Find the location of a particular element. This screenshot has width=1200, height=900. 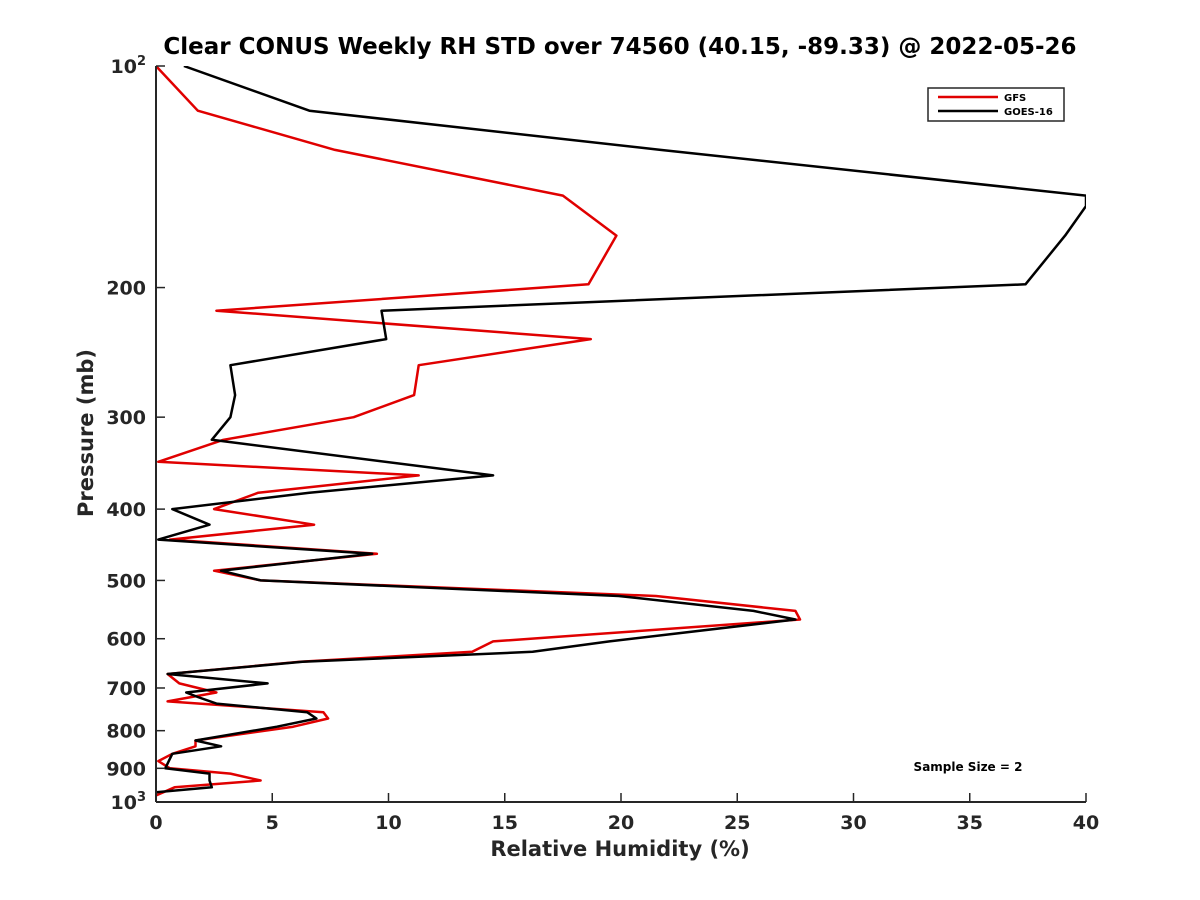

legend: GFS GOES-16 is located at coordinates (996, 104).